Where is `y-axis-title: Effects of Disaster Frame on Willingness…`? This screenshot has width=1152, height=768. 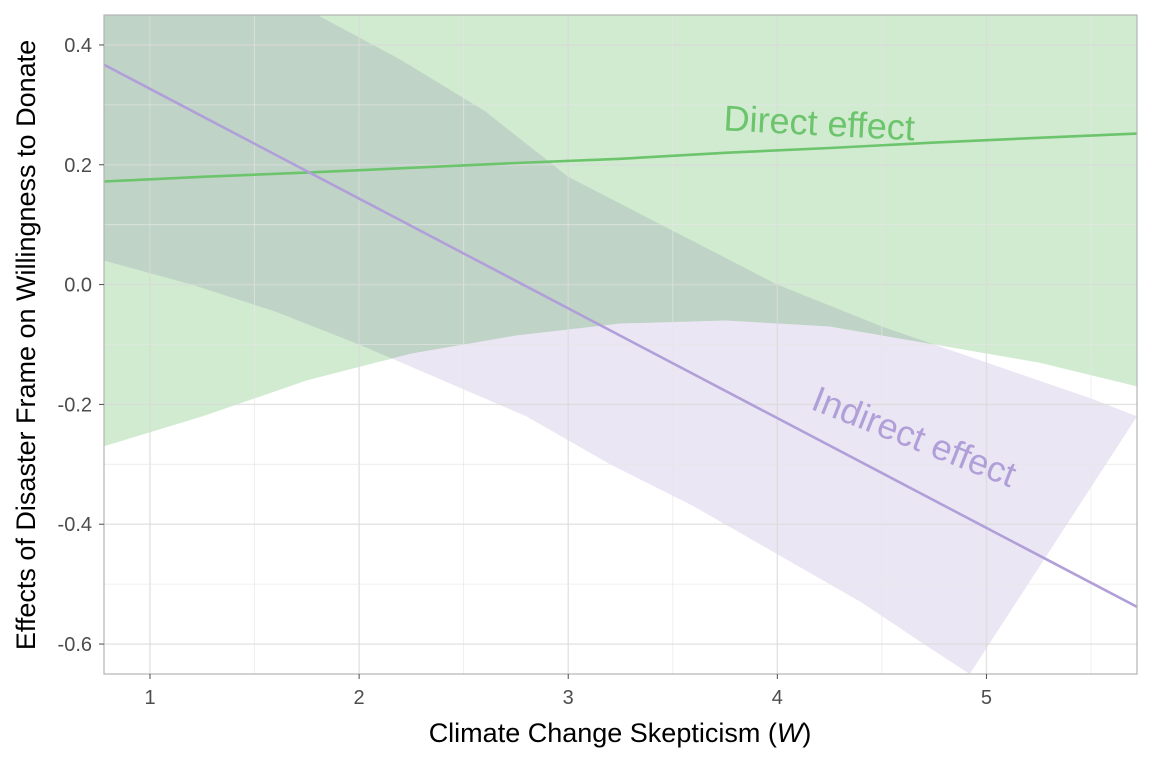
y-axis-title: Effects of Disaster Frame on Willingness… is located at coordinates (26, 345).